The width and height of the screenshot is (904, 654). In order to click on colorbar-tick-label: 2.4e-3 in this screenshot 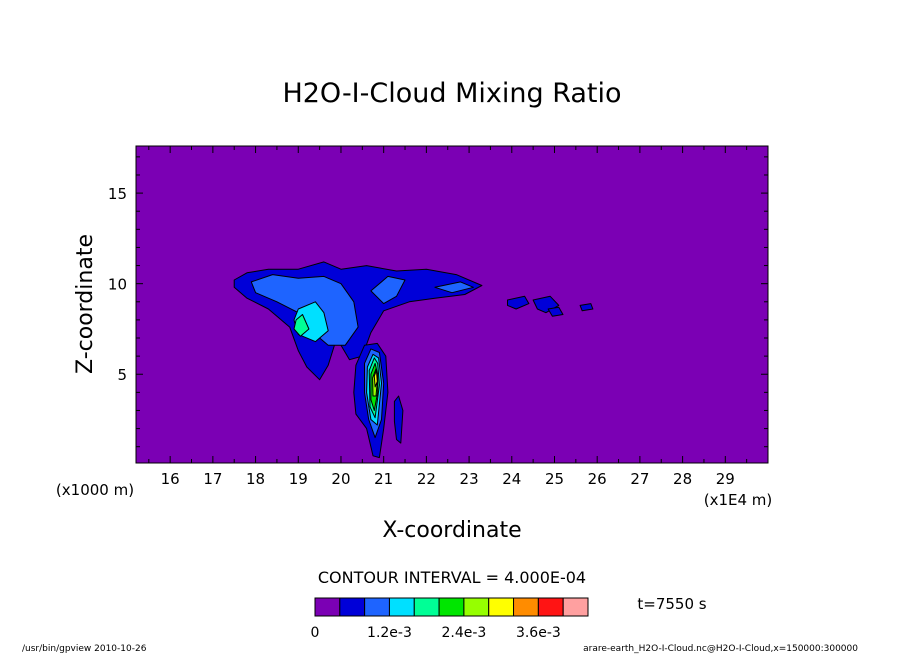, I will do `click(463, 633)`.